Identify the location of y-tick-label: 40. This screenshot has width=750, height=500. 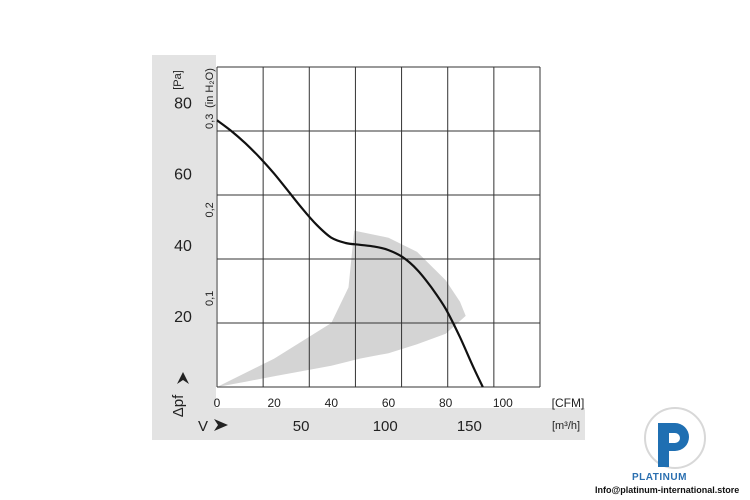
(183, 246).